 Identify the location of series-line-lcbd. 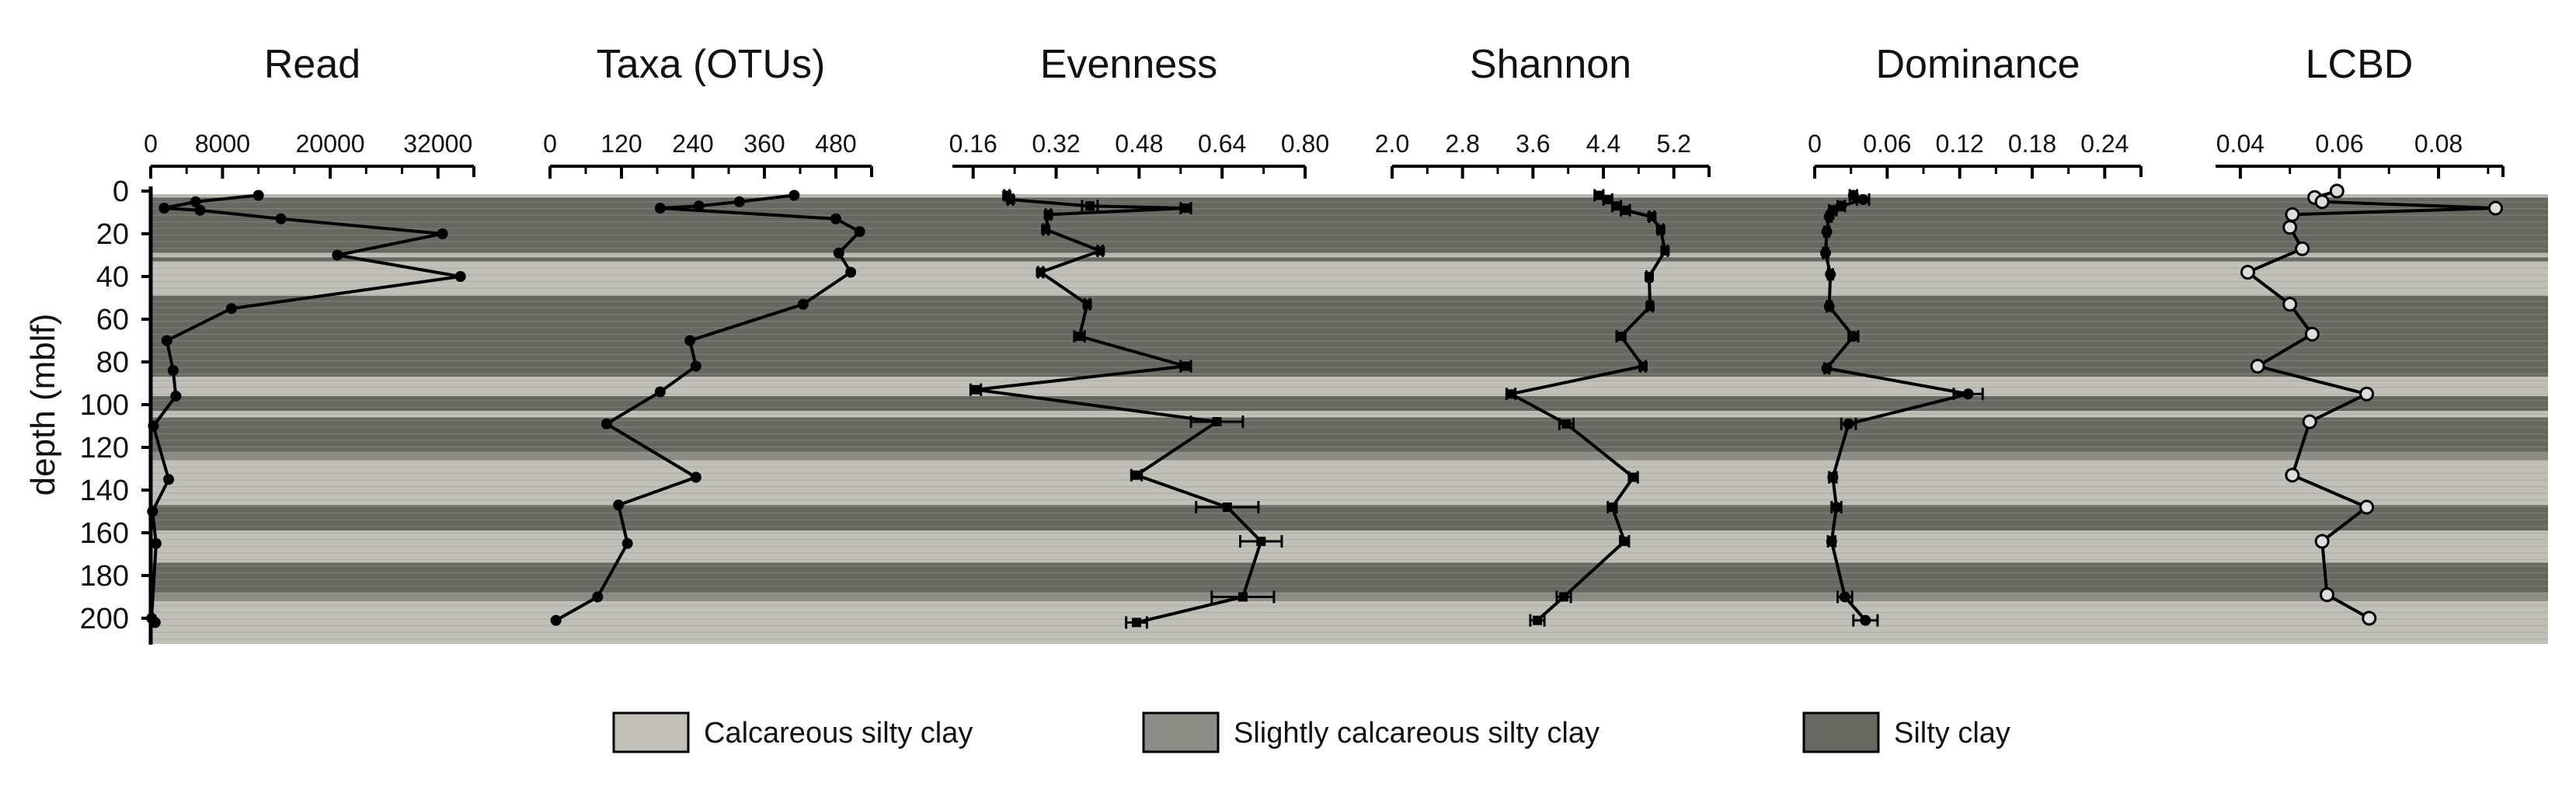
(2372, 405).